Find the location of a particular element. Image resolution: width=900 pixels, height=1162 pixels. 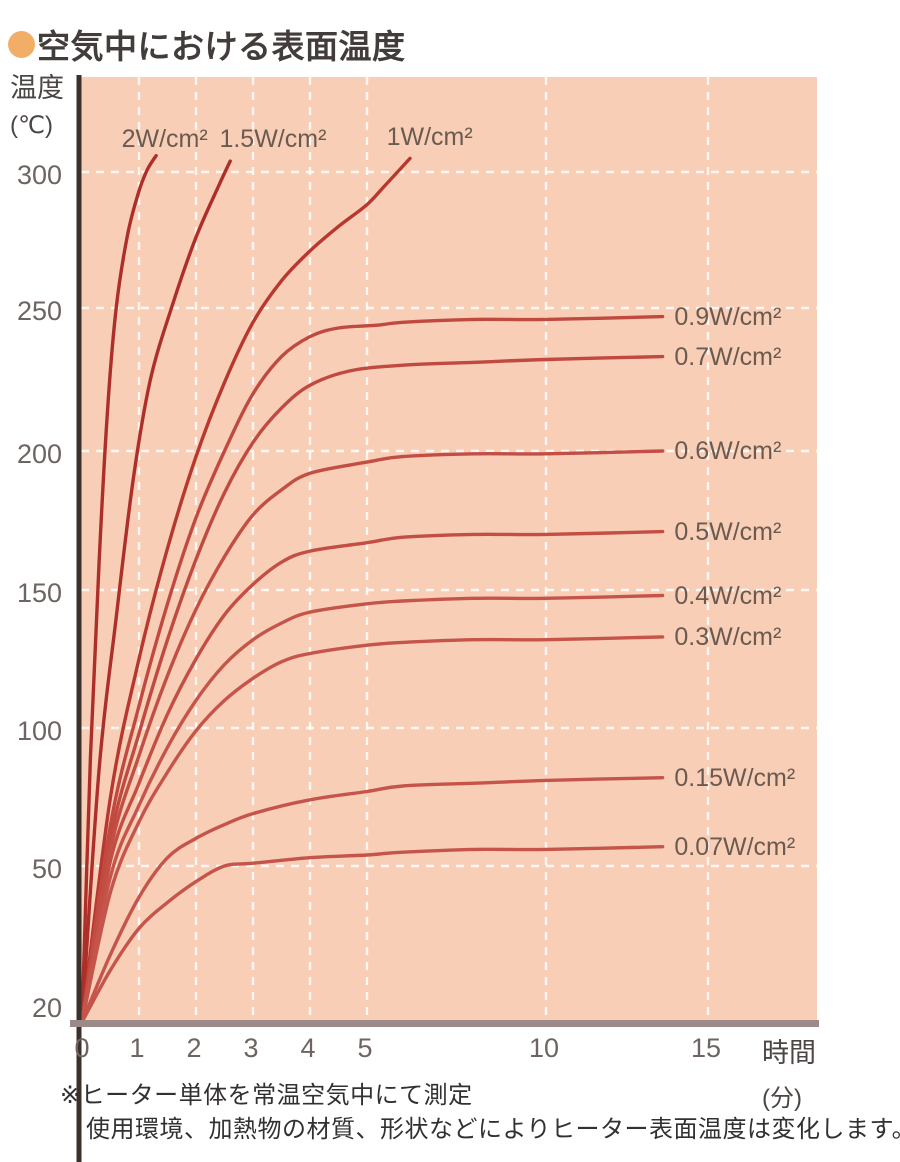

page-title: 空気中における表面温度 is located at coordinates (221, 46).